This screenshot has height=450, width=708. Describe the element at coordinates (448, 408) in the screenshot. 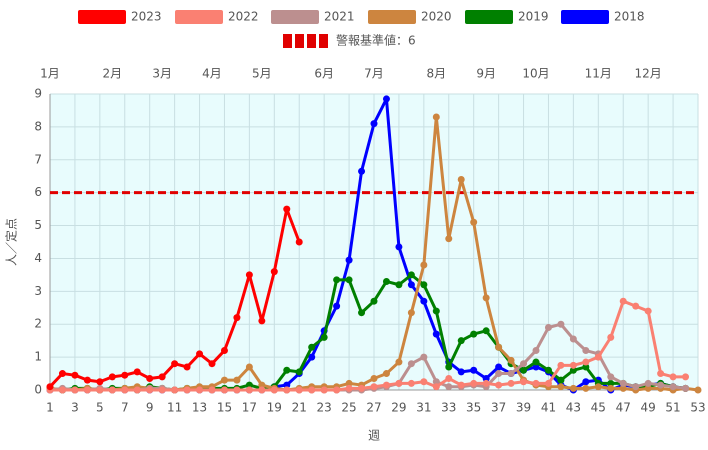

I see `x-tick-label: 33` at that location.